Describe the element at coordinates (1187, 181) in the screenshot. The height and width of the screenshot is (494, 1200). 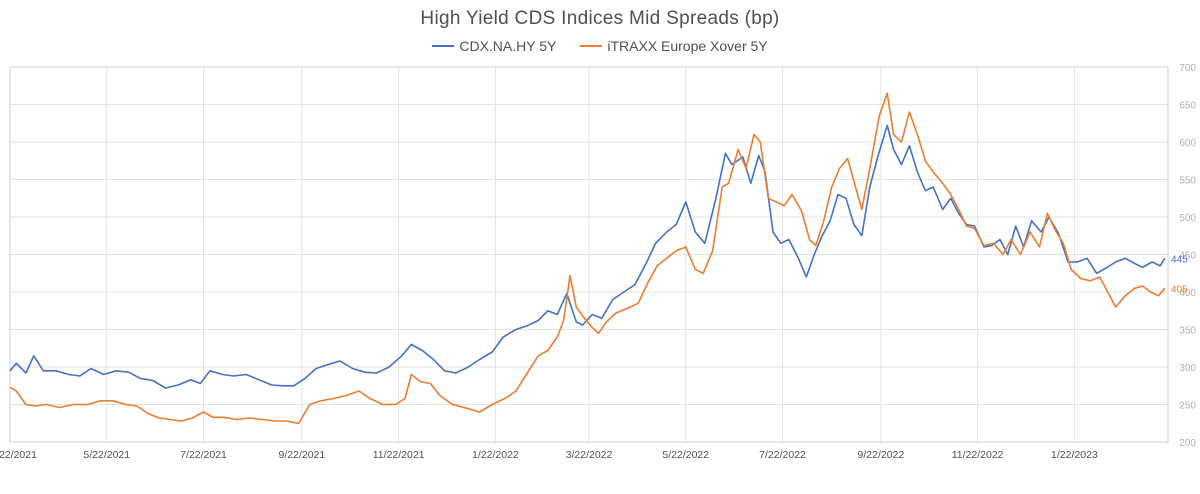
I see `y-tick-label: 550` at that location.